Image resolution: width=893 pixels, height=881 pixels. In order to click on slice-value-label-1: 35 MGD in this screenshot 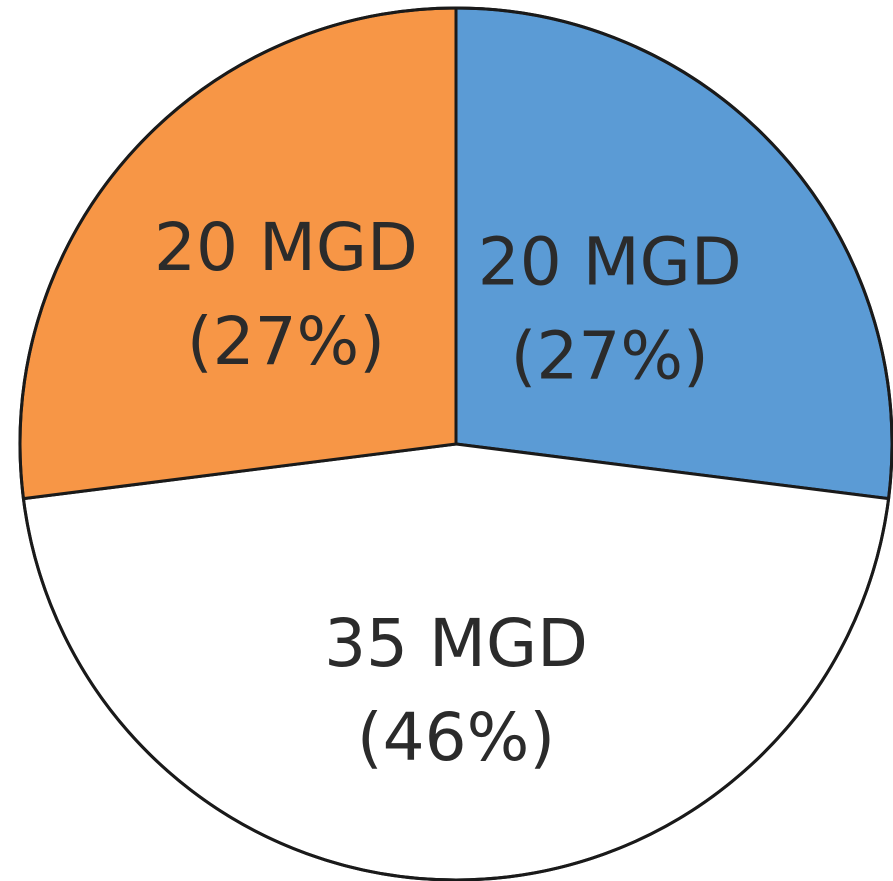, I will do `click(456, 643)`.